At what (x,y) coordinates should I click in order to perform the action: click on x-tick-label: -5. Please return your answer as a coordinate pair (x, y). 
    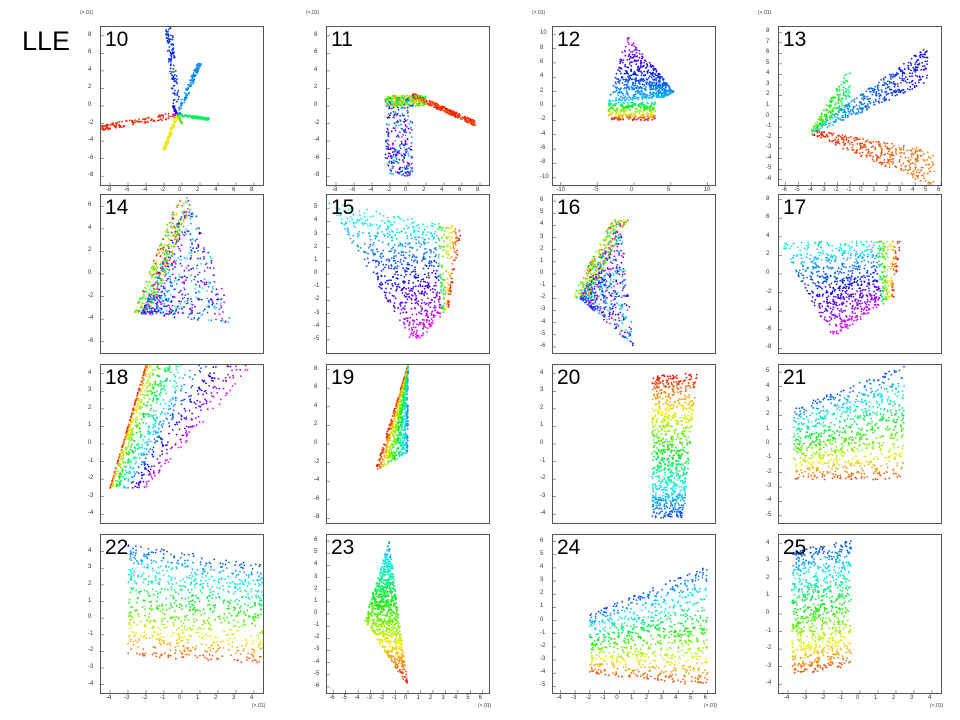
    Looking at the image, I should click on (596, 190).